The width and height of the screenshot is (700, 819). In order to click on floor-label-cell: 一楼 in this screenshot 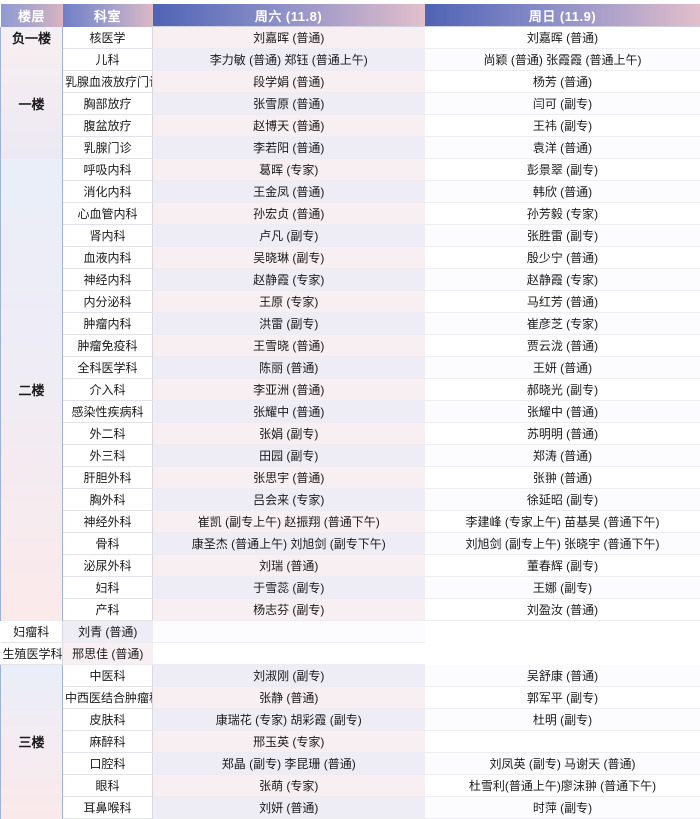, I will do `click(32, 104)`.